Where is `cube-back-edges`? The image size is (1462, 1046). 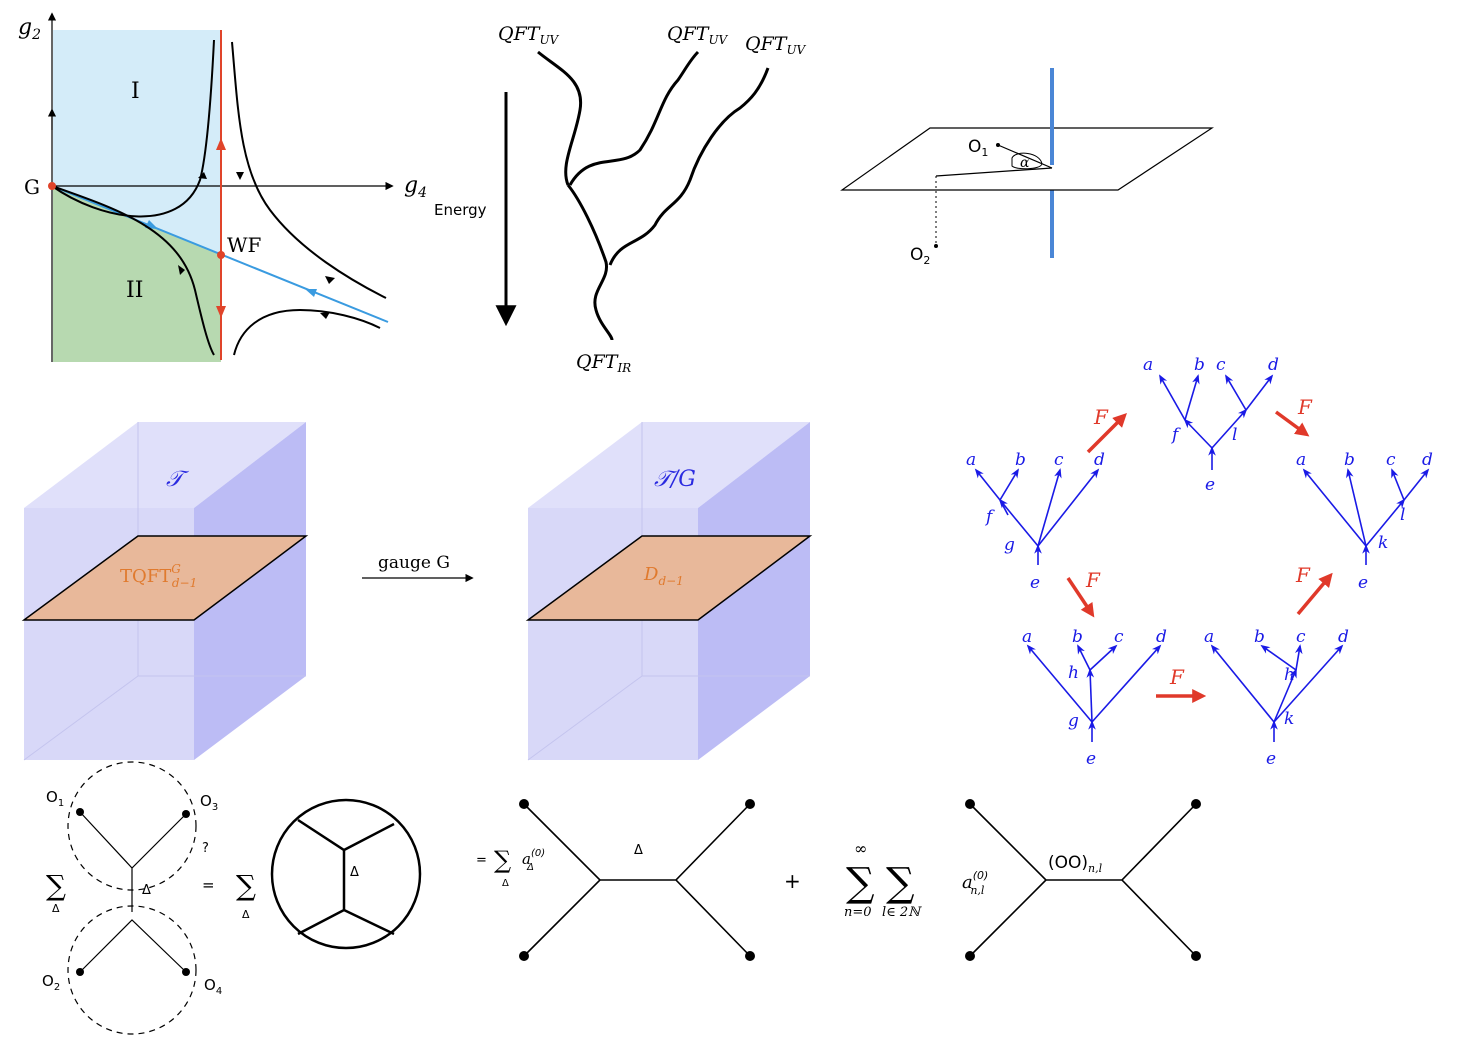
cube-back-edges is located at coordinates (164, 591).